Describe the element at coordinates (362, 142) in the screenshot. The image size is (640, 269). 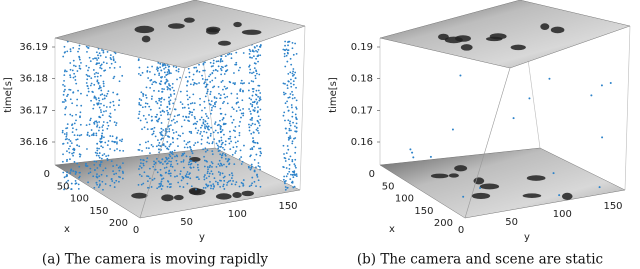
I see `z-tick-label: 0.16` at that location.